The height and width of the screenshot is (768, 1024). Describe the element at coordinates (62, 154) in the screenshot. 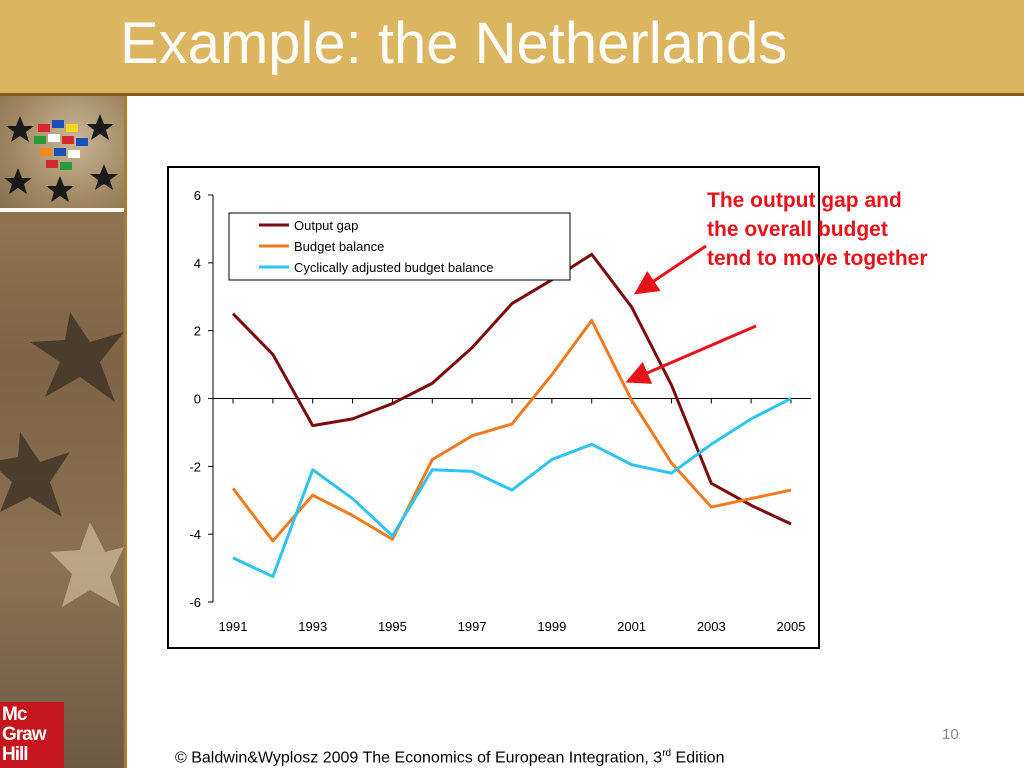

I see `eu-flags-image` at that location.